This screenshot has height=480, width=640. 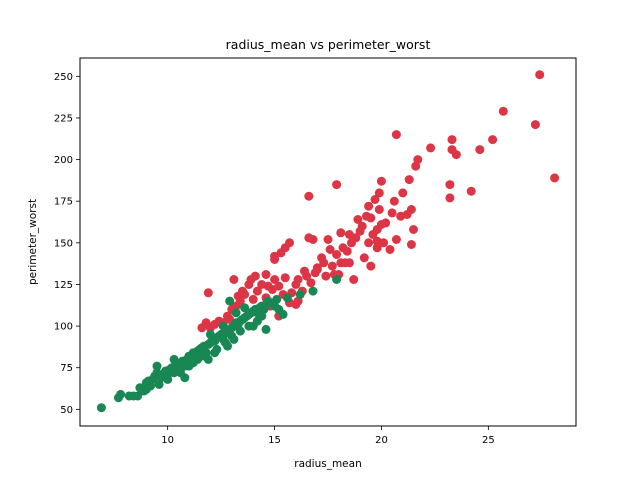 I want to click on y-tick-label: 175, so click(x=63, y=202).